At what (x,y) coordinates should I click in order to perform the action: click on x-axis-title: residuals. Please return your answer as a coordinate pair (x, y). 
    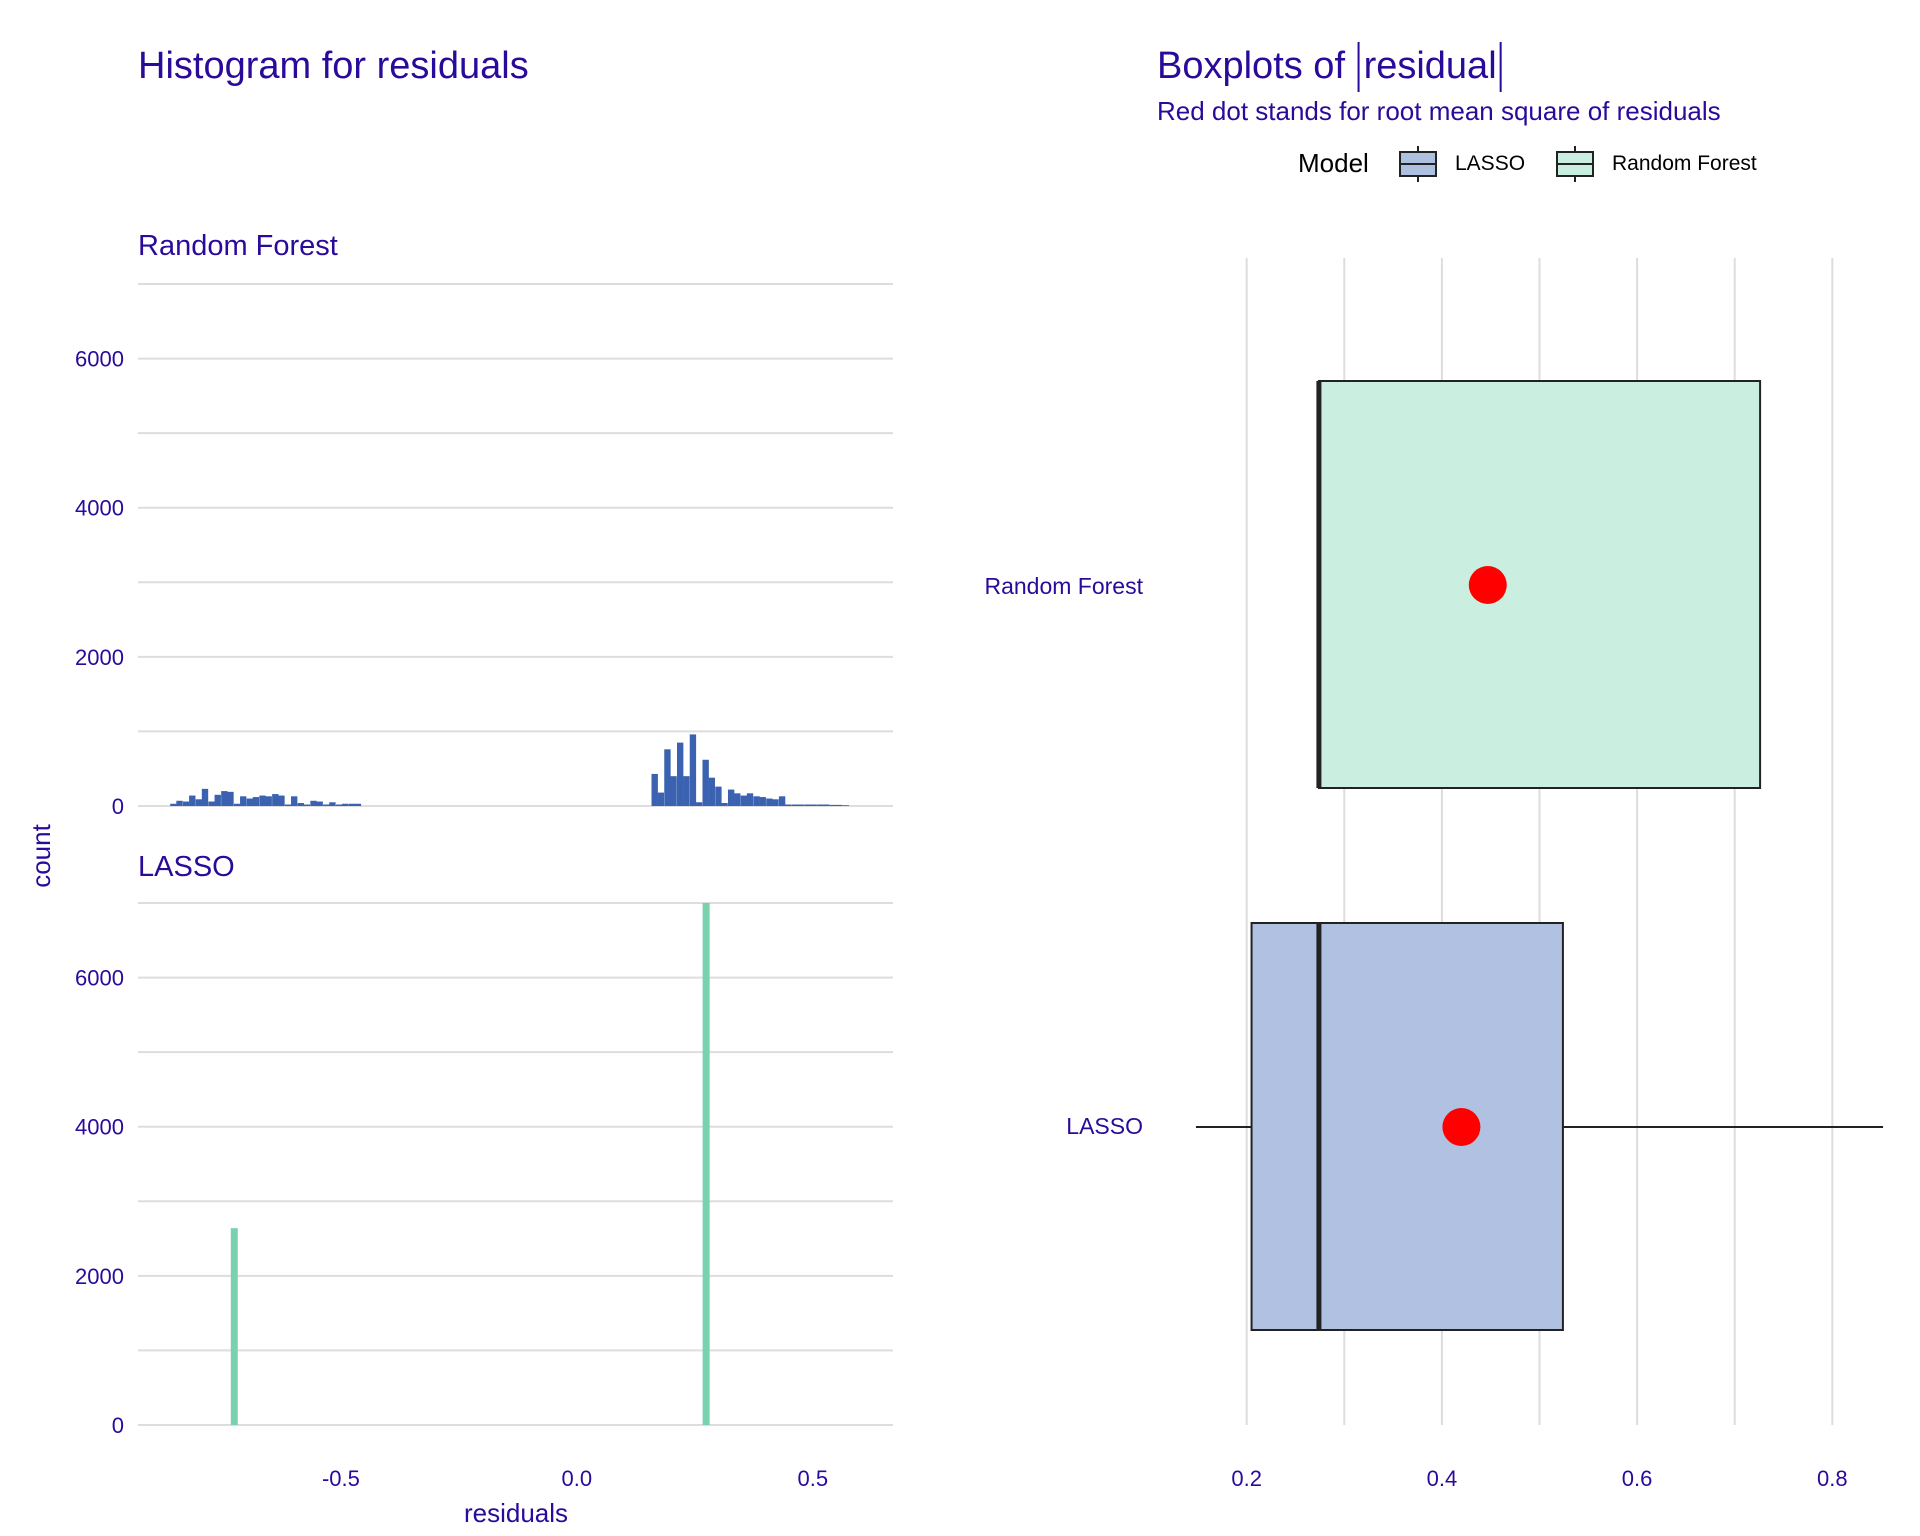
    Looking at the image, I should click on (516, 1513).